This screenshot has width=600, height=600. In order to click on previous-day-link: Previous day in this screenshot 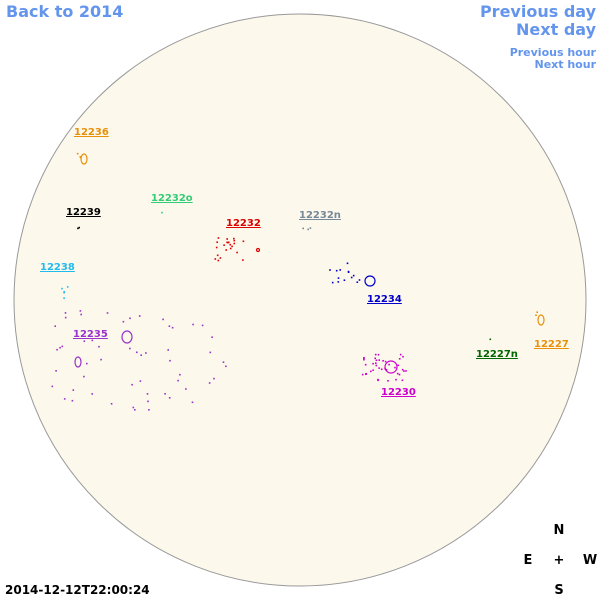, I will do `click(538, 11)`.